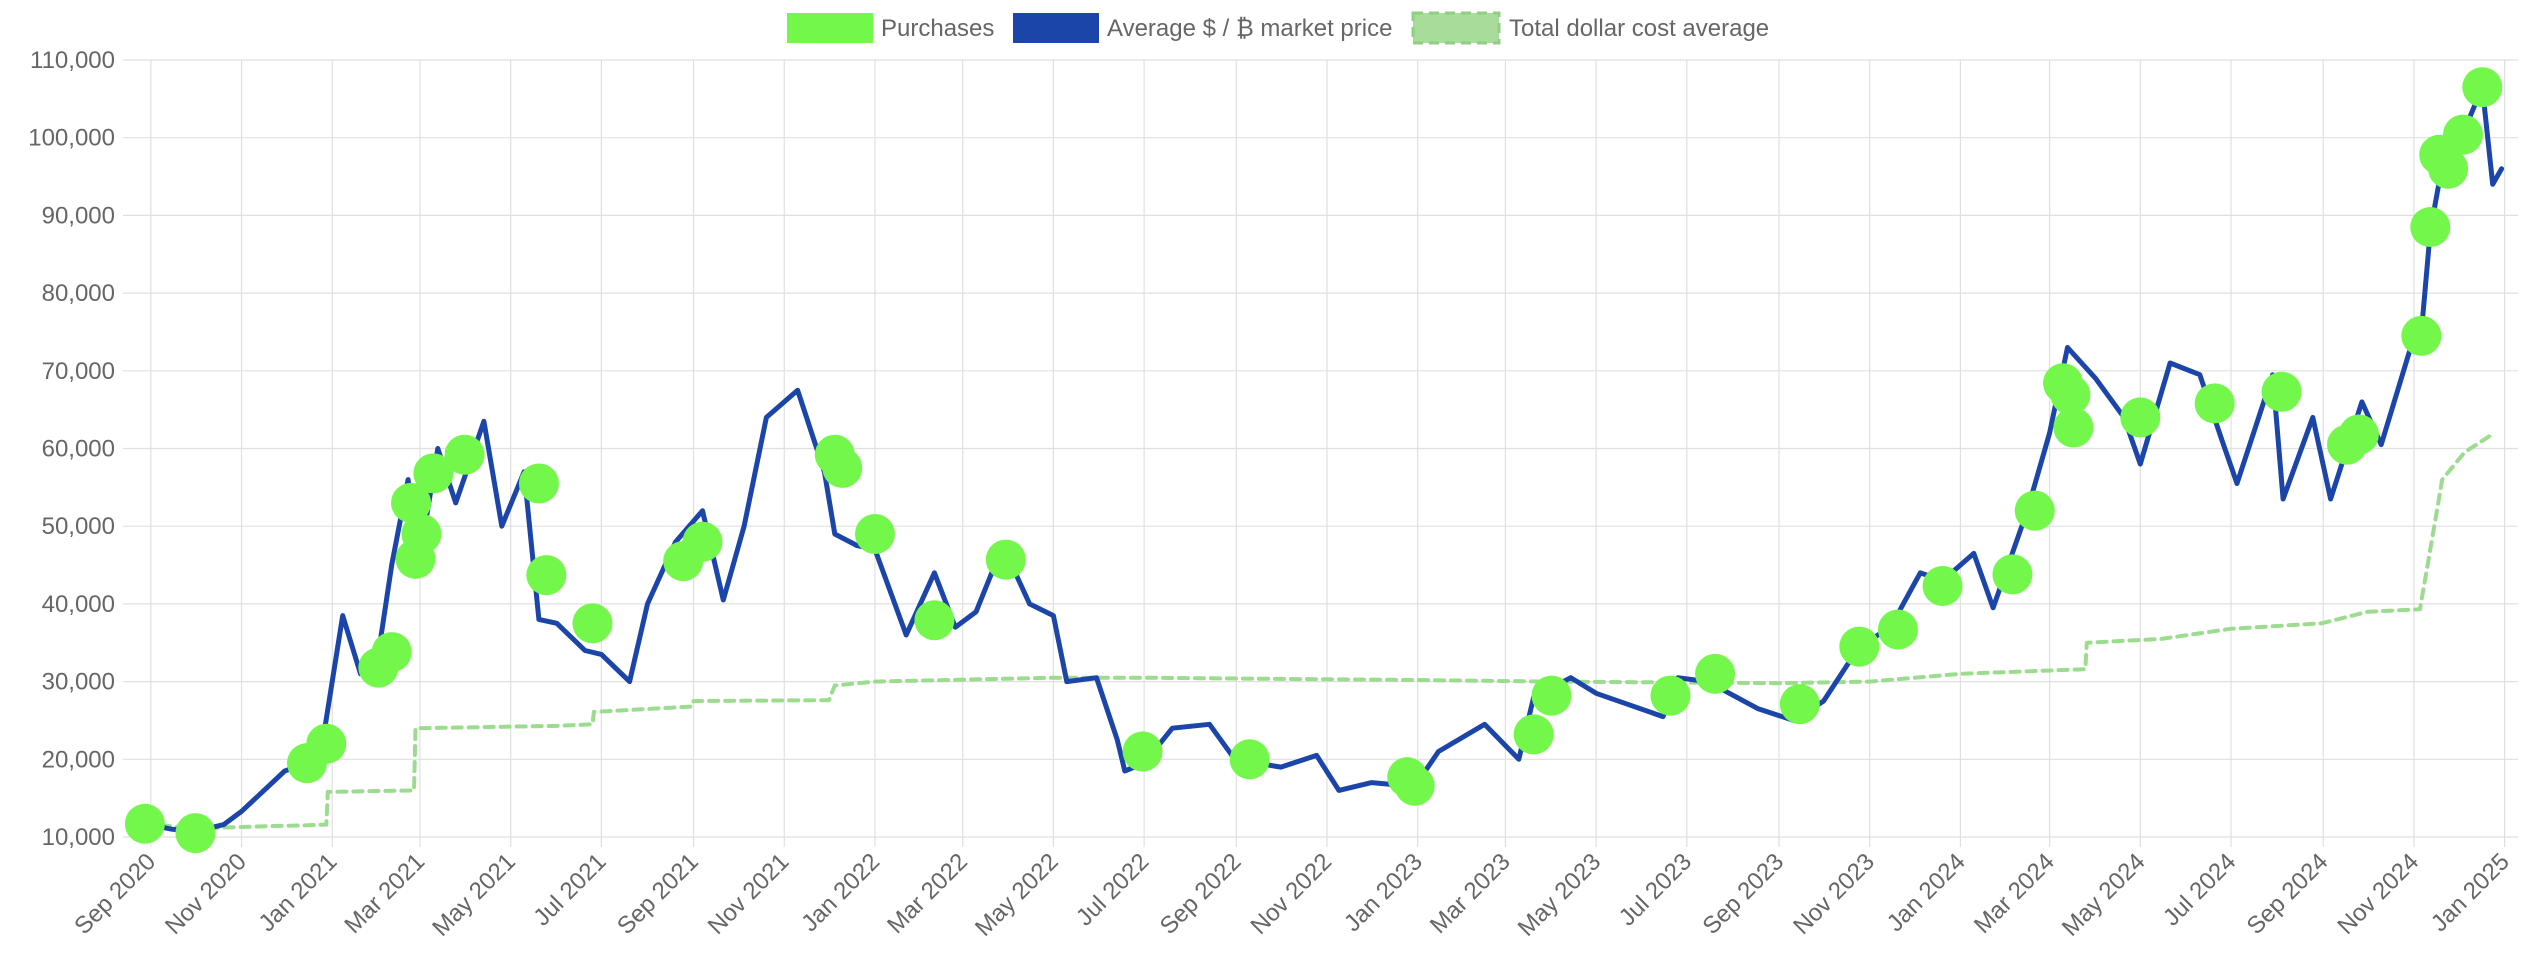 Image resolution: width=2528 pixels, height=964 pixels. I want to click on y-tick-label: 20,000, so click(78, 759).